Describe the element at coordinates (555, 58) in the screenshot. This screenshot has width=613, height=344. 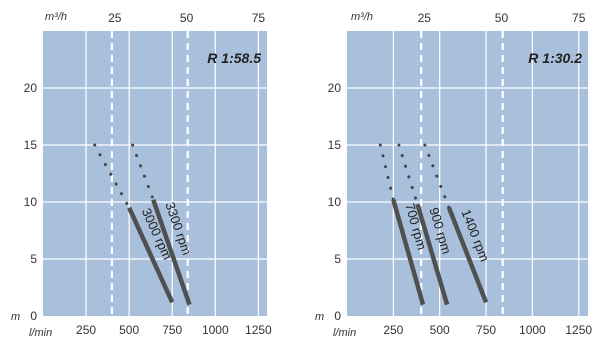
I see `ratio-annotation: R 1:30.2` at that location.